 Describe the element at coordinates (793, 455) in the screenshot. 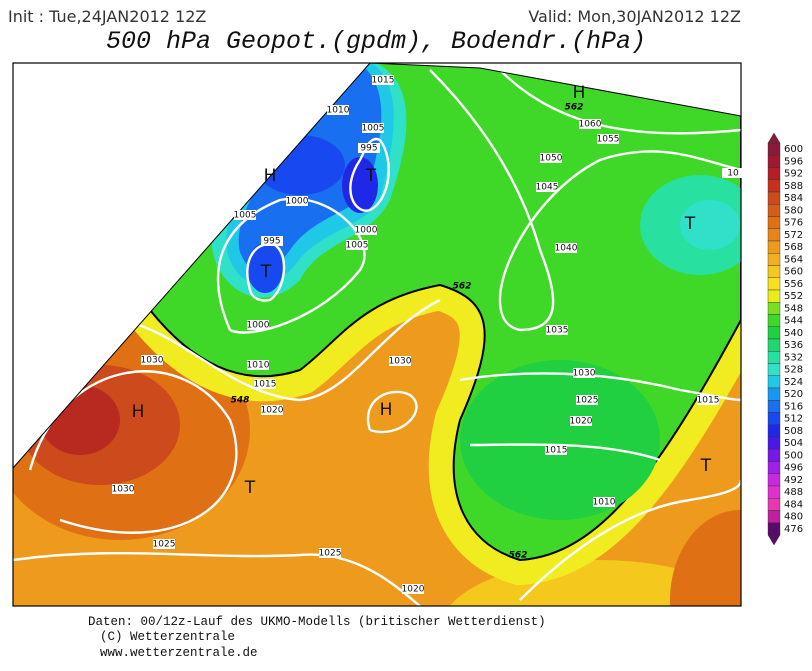

I see `colorbar-label: 500` at that location.